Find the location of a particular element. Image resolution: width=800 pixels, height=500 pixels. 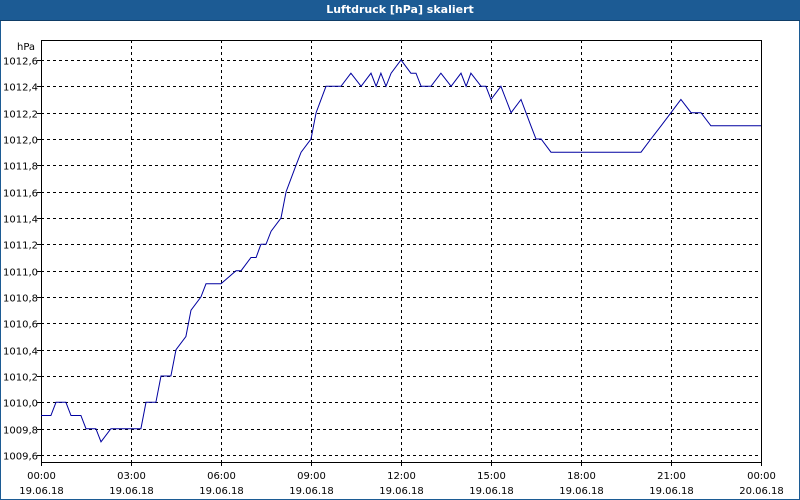

x-tick-time: 03:00 is located at coordinates (131, 476).